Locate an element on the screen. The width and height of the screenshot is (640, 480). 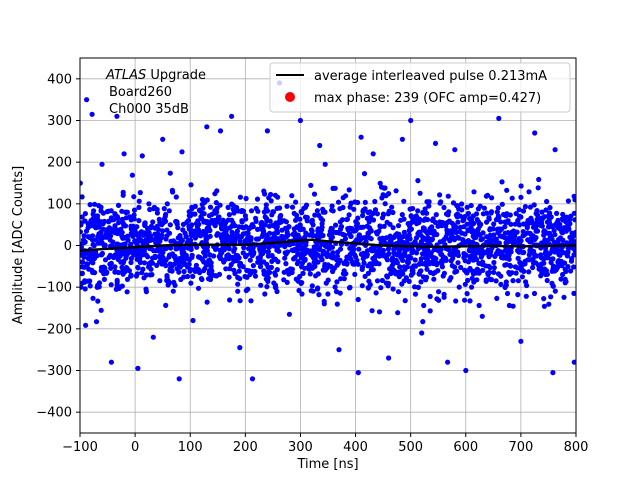
y-tick-label: 400 is located at coordinates (59, 79).